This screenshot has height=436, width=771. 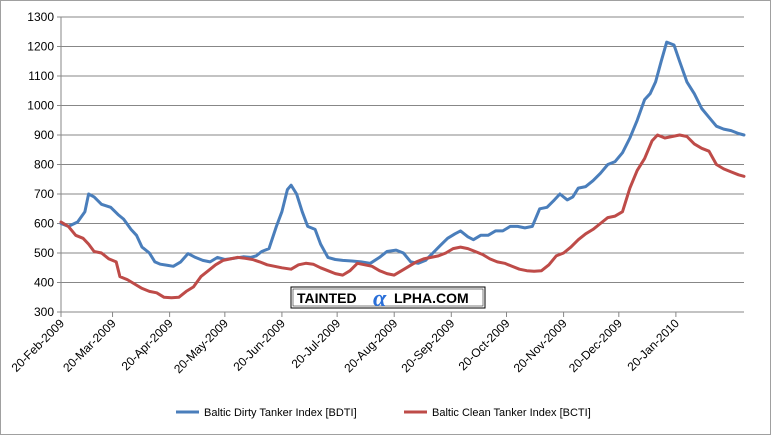 I want to click on y-tick-label-1200: 1200, so click(x=40, y=47).